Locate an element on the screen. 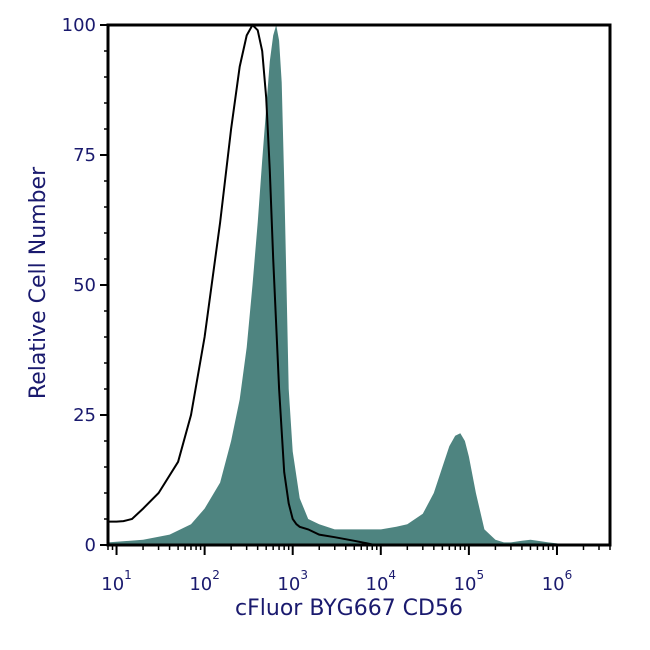 Image resolution: width=650 pixels, height=650 pixels. x-tick-label: 10⁵ is located at coordinates (469, 581).